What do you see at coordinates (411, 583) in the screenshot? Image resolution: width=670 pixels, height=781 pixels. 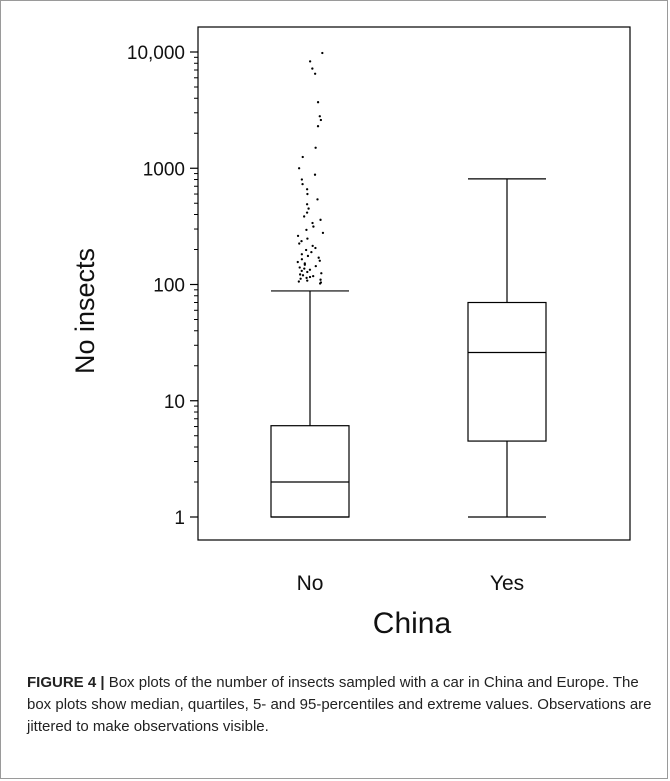 I see `x-axis: No Yes` at bounding box center [411, 583].